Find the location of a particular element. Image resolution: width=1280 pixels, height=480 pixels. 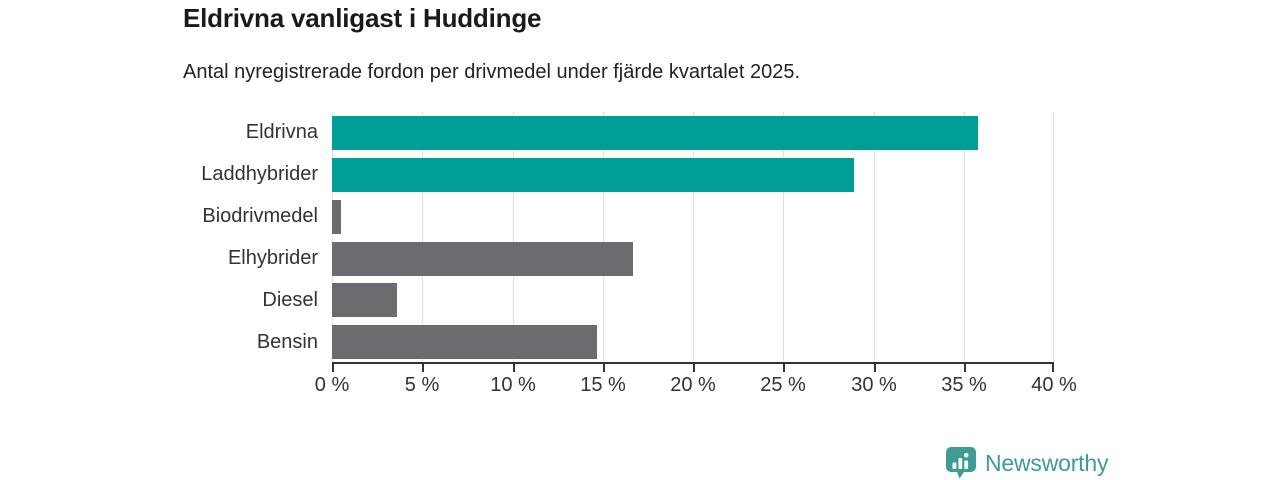

gridline-5pct is located at coordinates (422, 237).